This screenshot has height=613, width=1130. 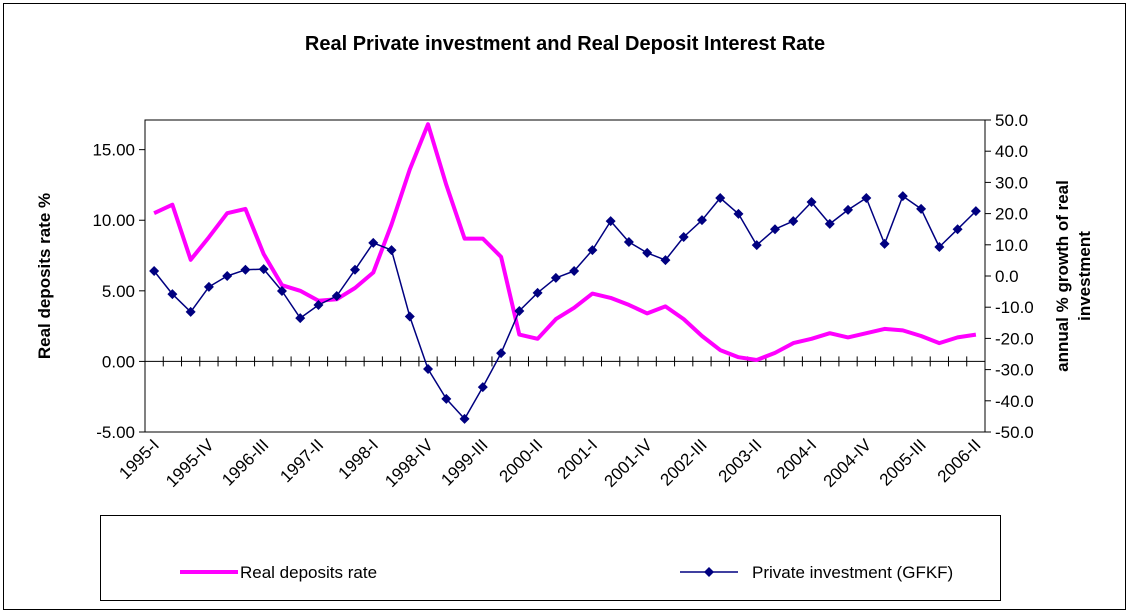 I want to click on y2-tick-label: 50.0, so click(x=1011, y=120).